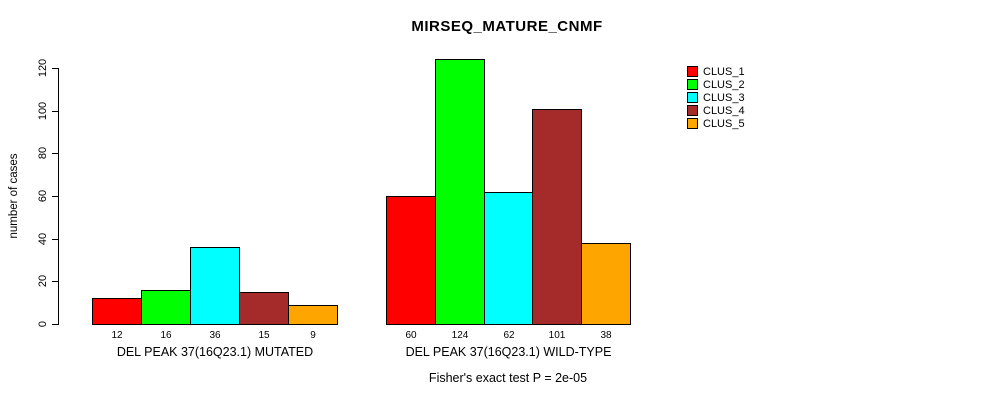  What do you see at coordinates (215, 335) in the screenshot?
I see `bar-value-CLUS_3-group1: 36` at bounding box center [215, 335].